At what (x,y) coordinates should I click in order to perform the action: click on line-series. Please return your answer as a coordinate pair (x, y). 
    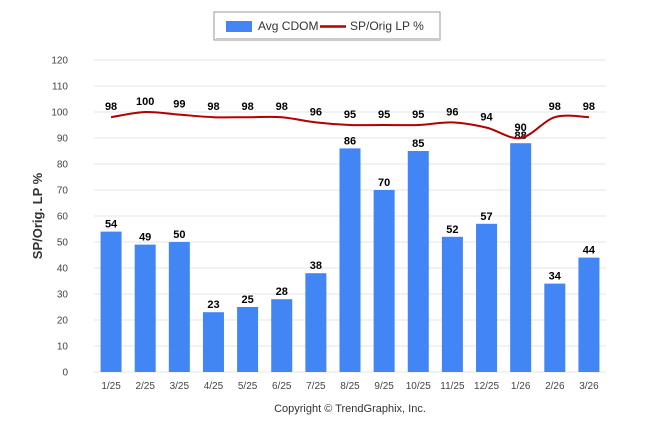
    Looking at the image, I should click on (349, 125).